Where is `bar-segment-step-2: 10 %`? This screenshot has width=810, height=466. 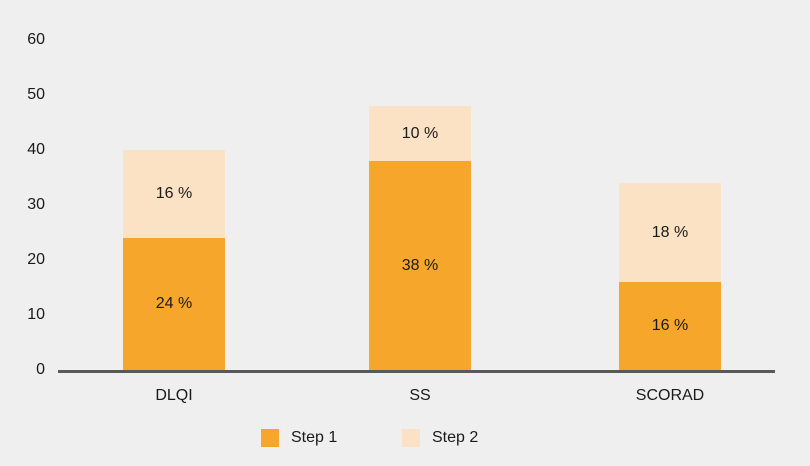 bar-segment-step-2: 10 % is located at coordinates (420, 133).